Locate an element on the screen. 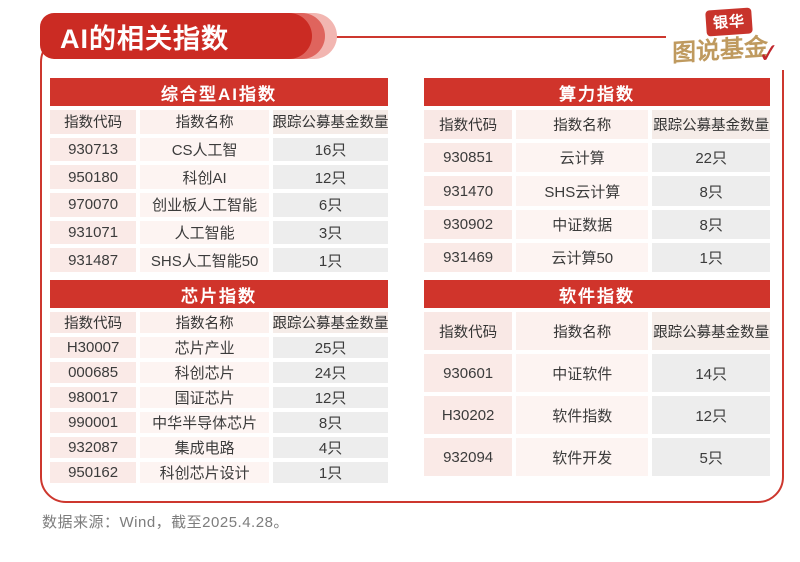 This screenshot has width=800, height=562. table-row: 930601 中证软件 14只 is located at coordinates (597, 373).